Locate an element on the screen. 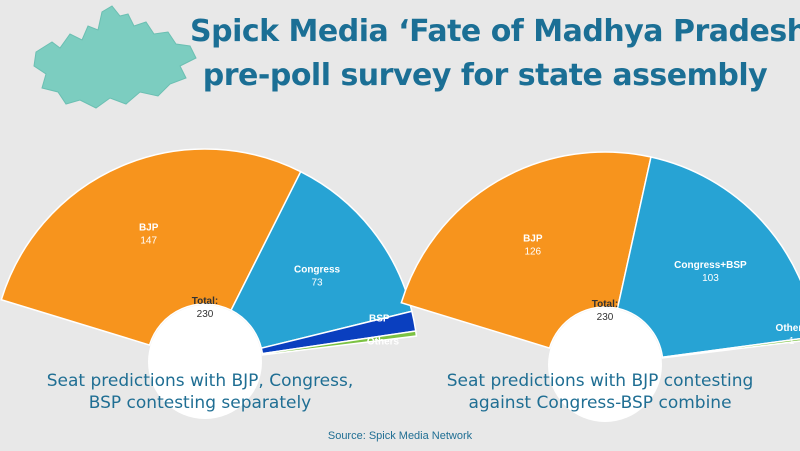 Image resolution: width=800 pixels, height=451 pixels. caption-left-line-2: BSP contesting separately is located at coordinates (200, 403).